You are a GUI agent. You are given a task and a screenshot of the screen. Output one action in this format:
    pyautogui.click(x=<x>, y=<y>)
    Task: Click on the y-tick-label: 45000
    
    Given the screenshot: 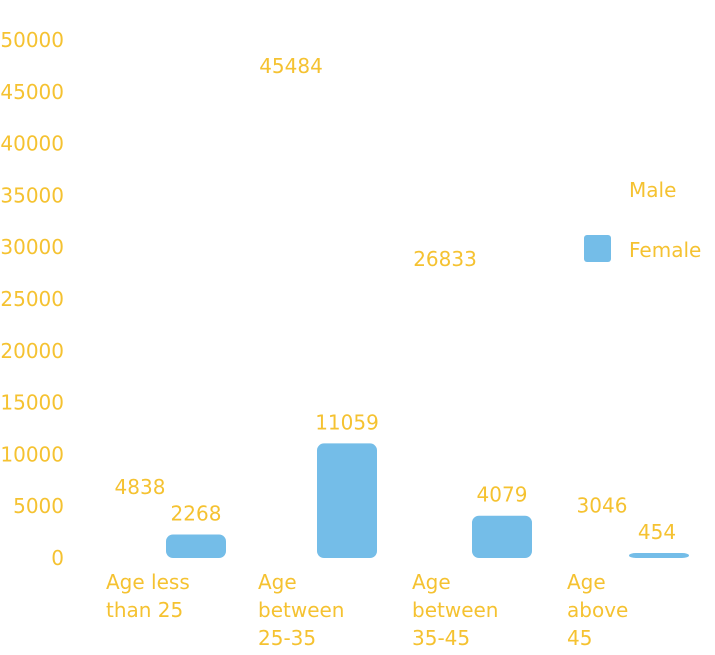 What is the action you would take?
    pyautogui.click(x=32, y=92)
    